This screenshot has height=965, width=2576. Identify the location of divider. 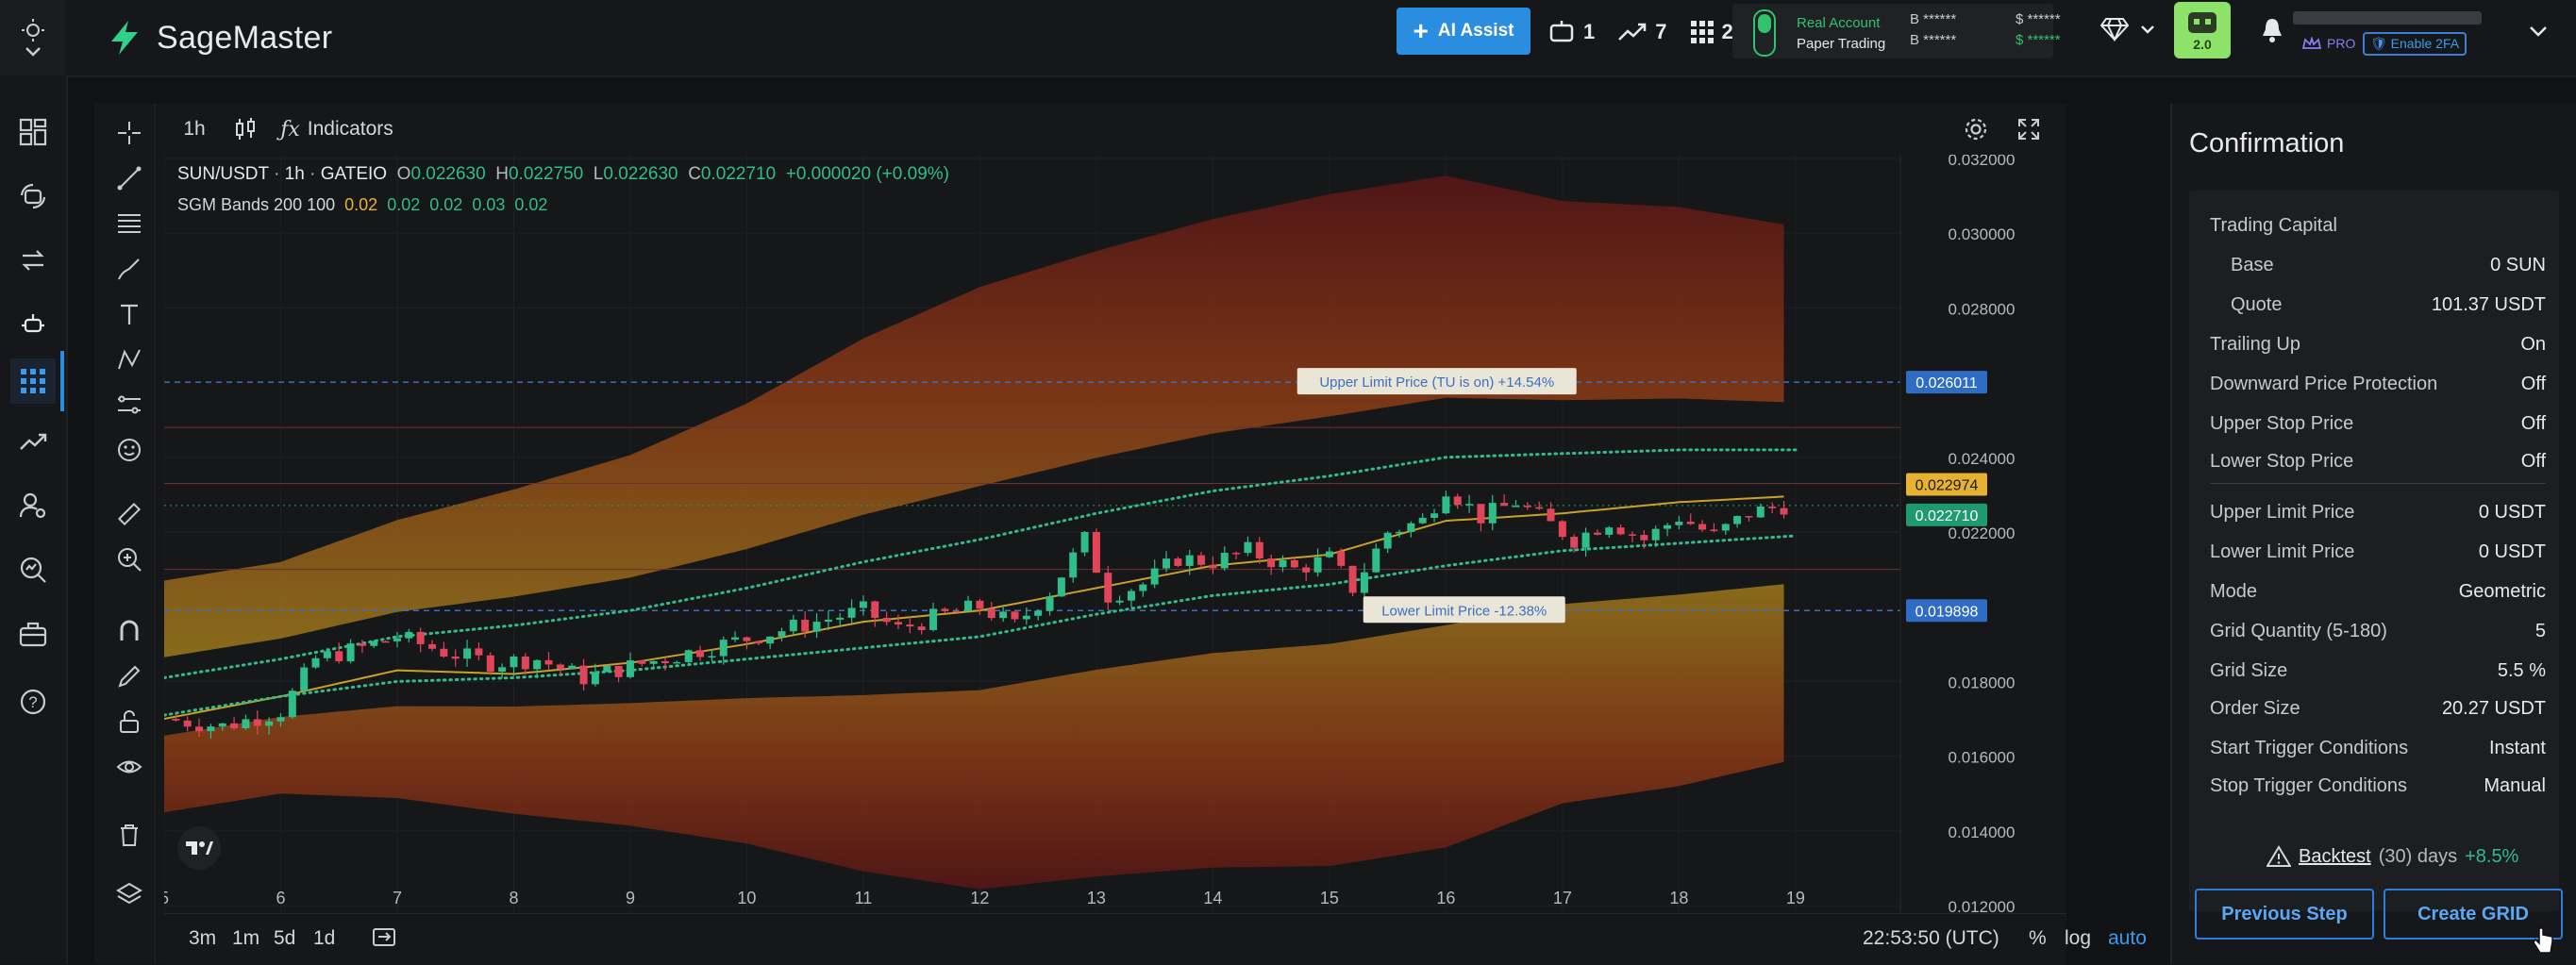
(2378, 483).